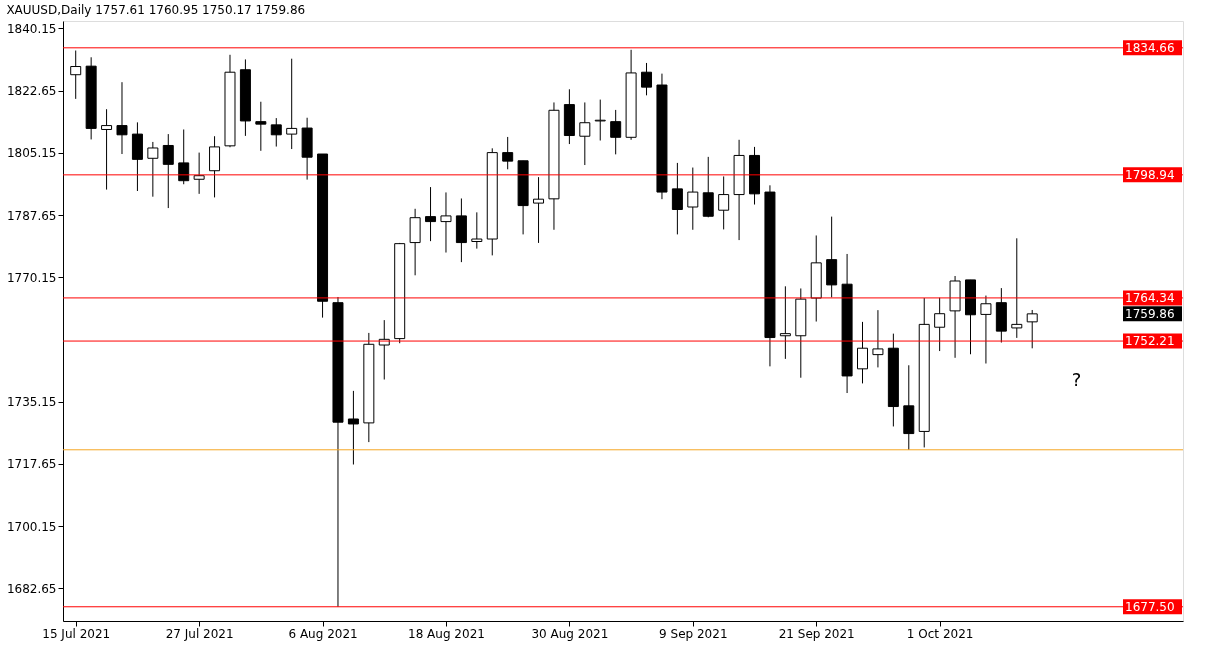 This screenshot has height=661, width=1229. Describe the element at coordinates (1150, 313) in the screenshot. I see `text: 1759.86` at that location.